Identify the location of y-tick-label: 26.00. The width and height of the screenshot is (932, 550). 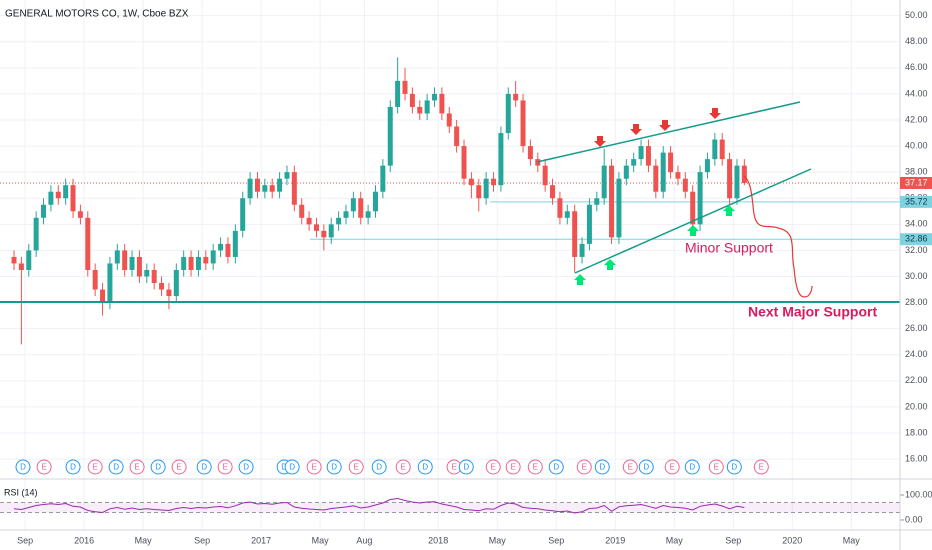
(916, 328).